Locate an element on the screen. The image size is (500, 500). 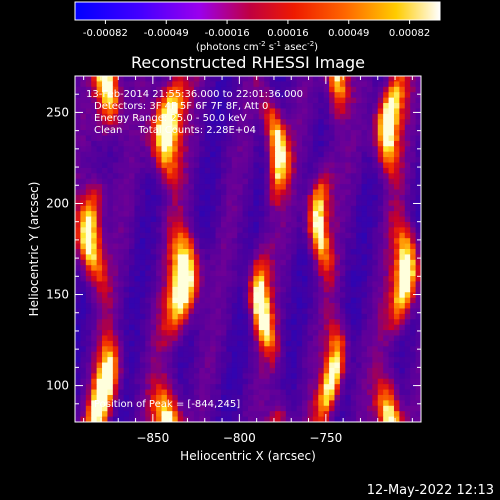
y-tick-label: 150 is located at coordinates (57, 295).